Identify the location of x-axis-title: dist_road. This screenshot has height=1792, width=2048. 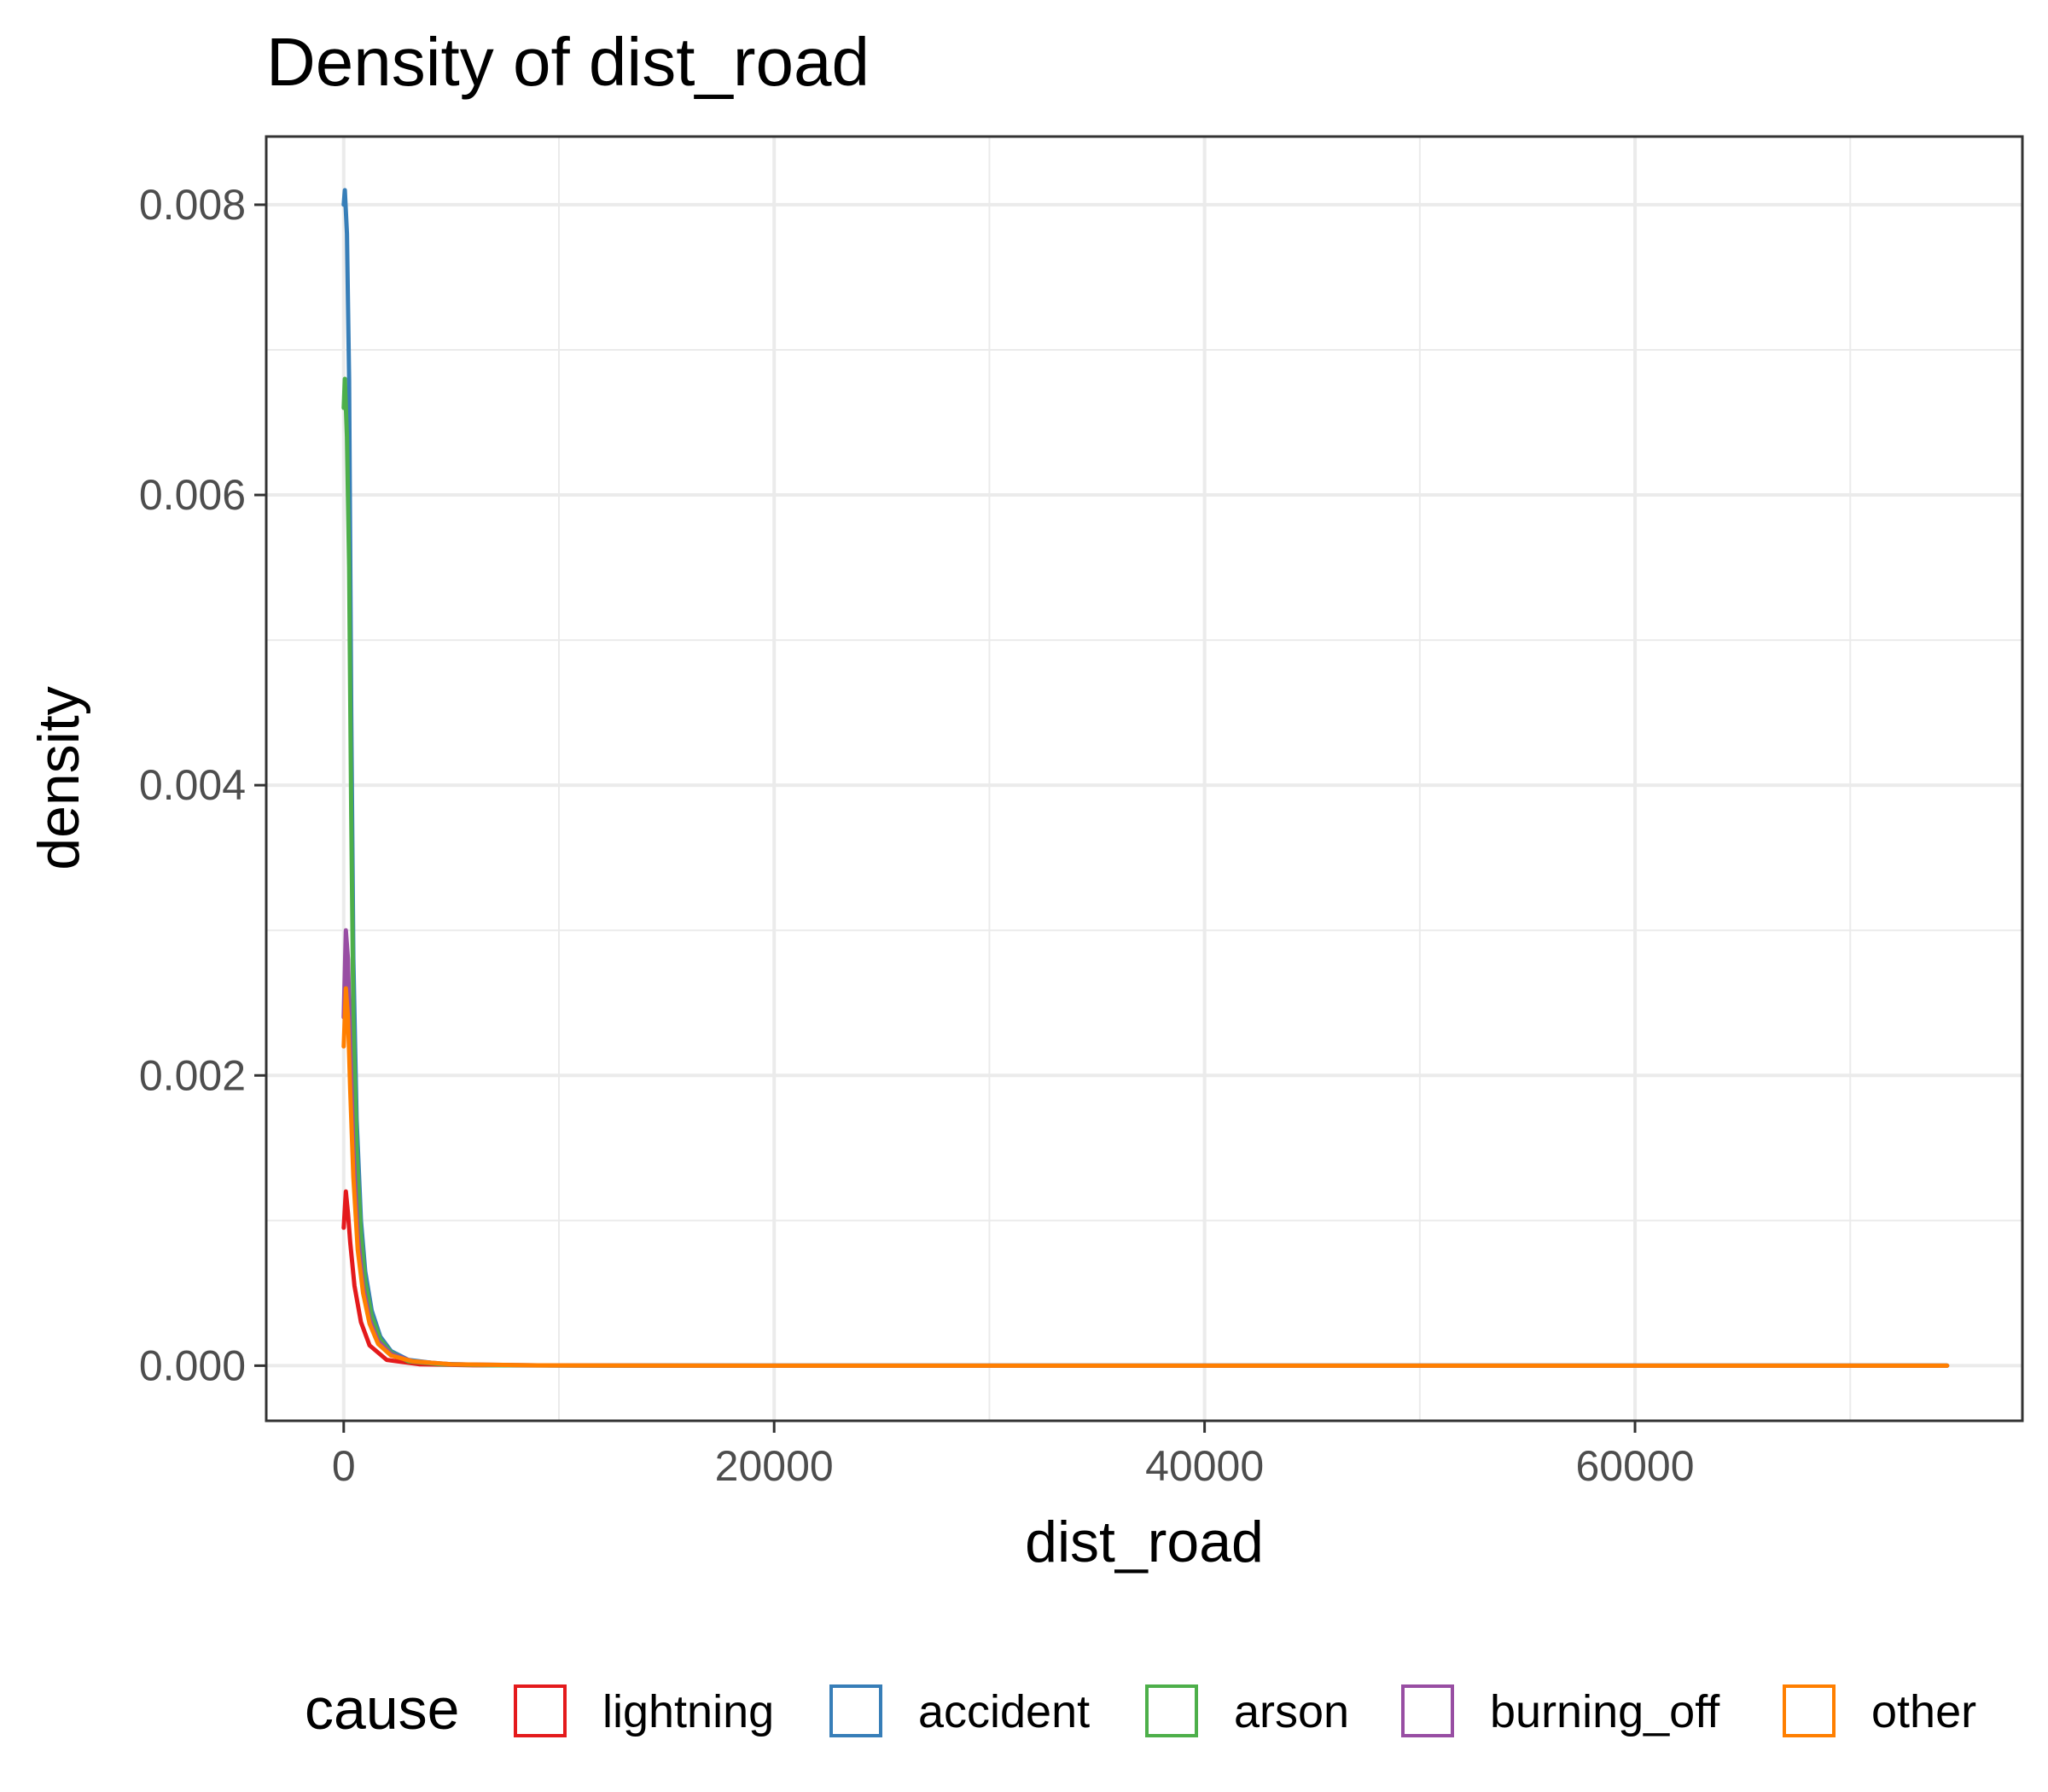
(1144, 1542).